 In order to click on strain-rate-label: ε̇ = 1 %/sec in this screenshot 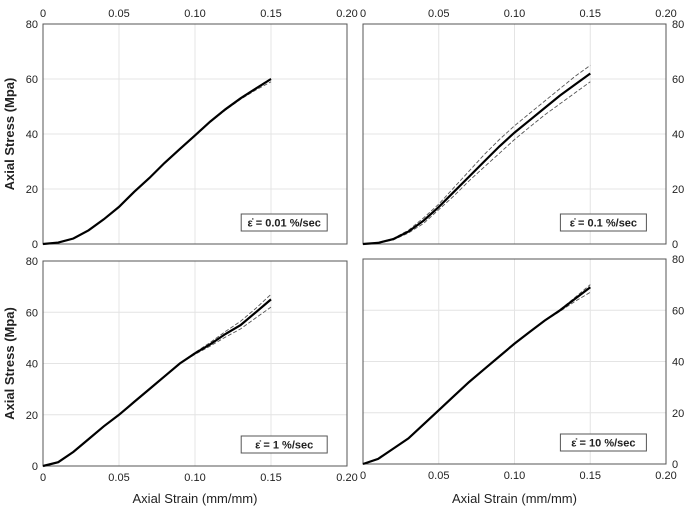, I will do `click(284, 446)`.